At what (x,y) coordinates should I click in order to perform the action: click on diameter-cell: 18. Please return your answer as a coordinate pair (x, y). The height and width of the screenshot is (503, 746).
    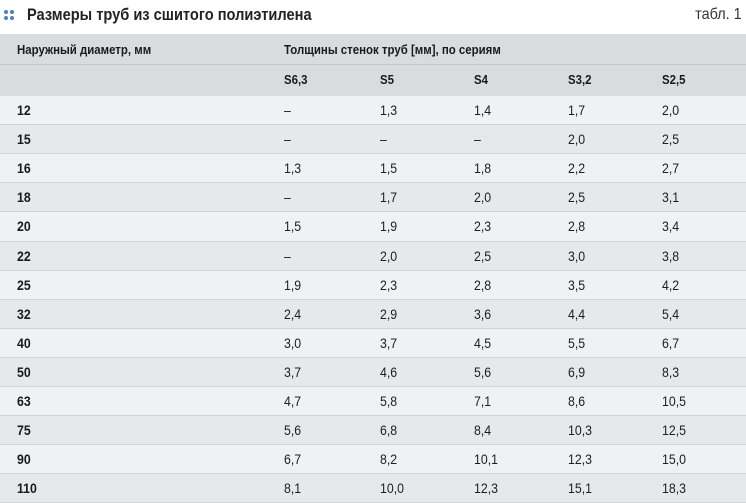
    Looking at the image, I should click on (24, 197).